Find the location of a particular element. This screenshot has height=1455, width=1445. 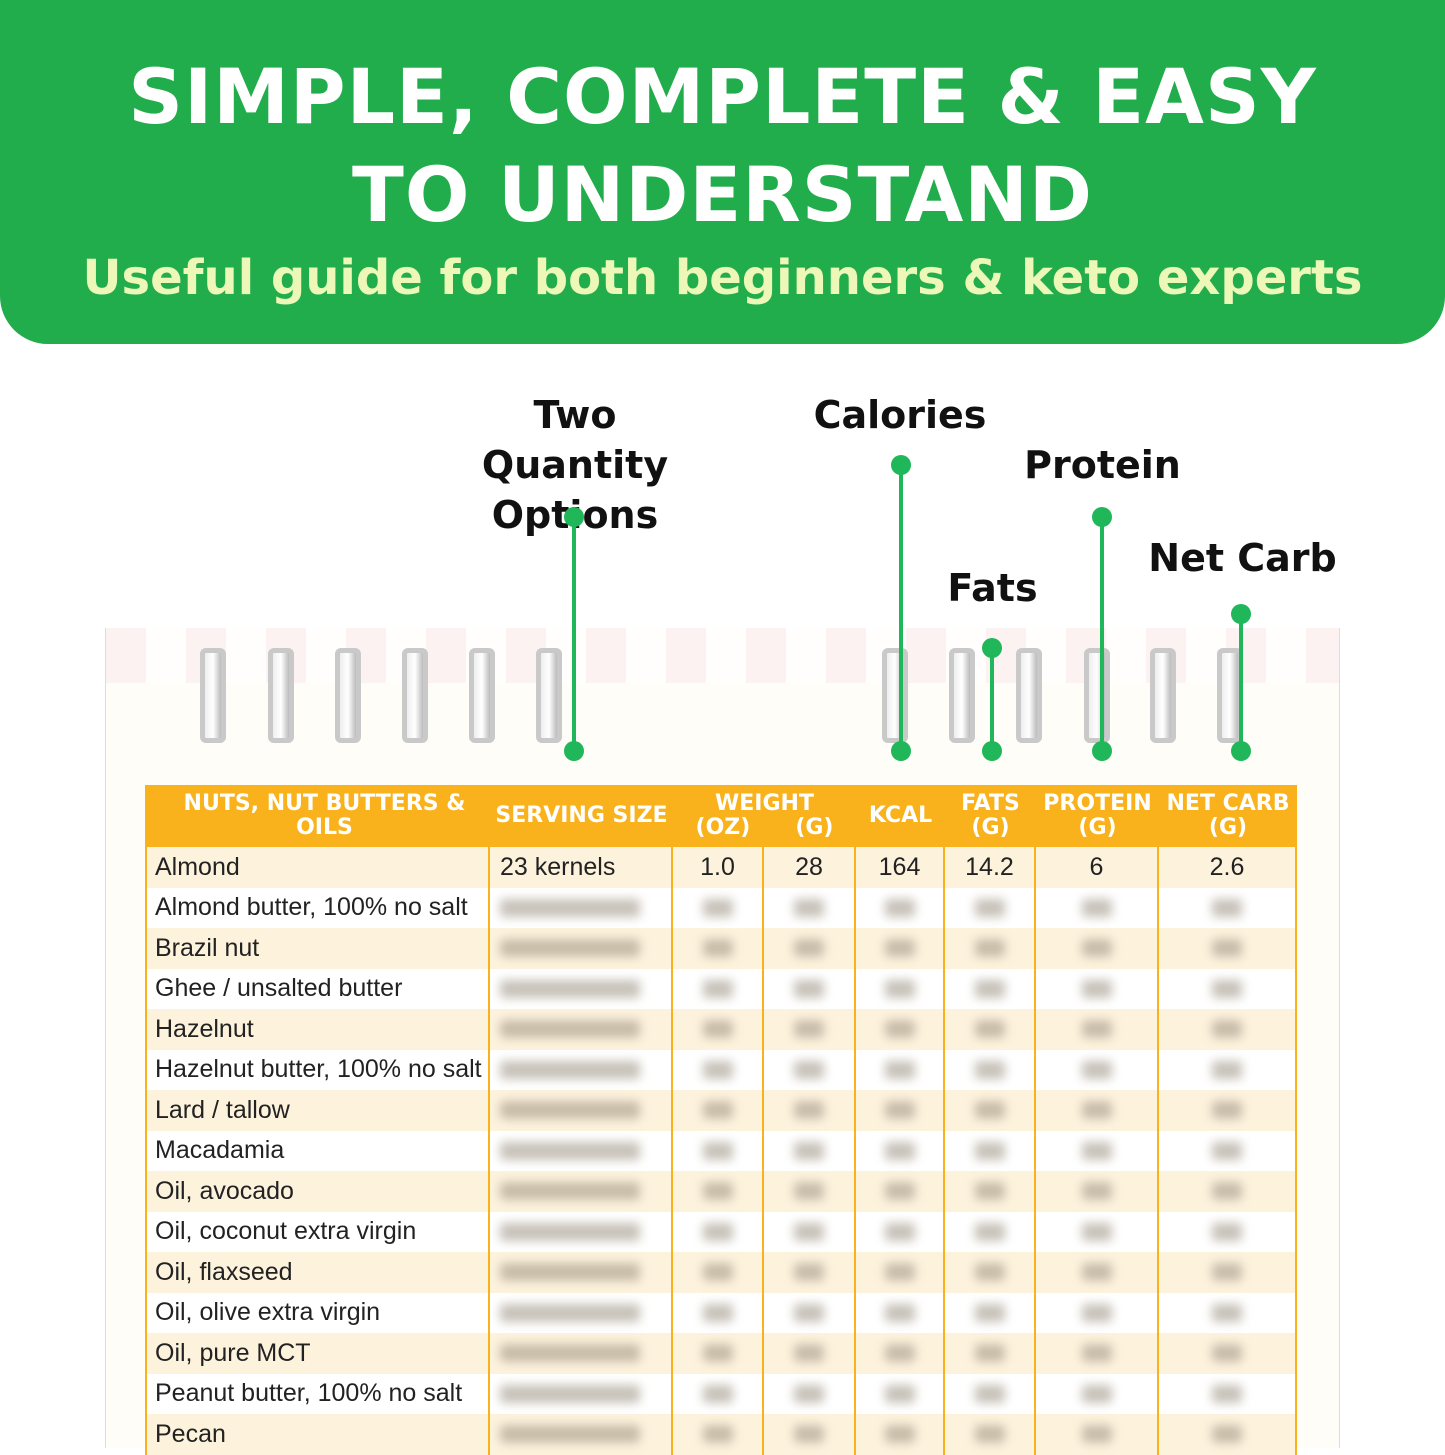

table-row: Almond butter, 100% no salt is located at coordinates (721, 907).